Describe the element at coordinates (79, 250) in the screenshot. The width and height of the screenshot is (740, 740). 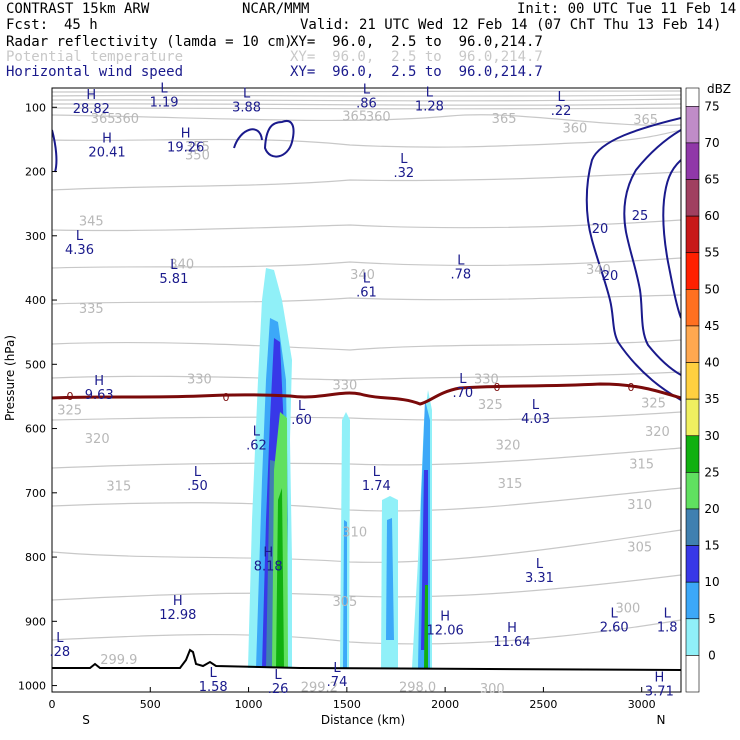
I see `wind-extremum-value: 4.36` at that location.